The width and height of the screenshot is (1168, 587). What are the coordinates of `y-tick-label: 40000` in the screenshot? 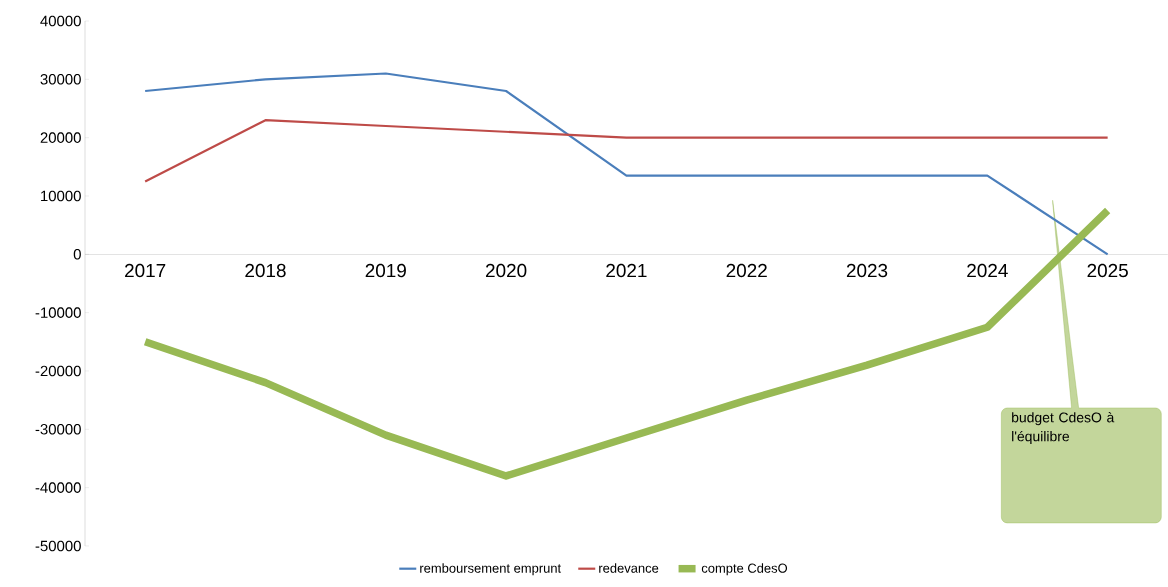 It's located at (60, 21).